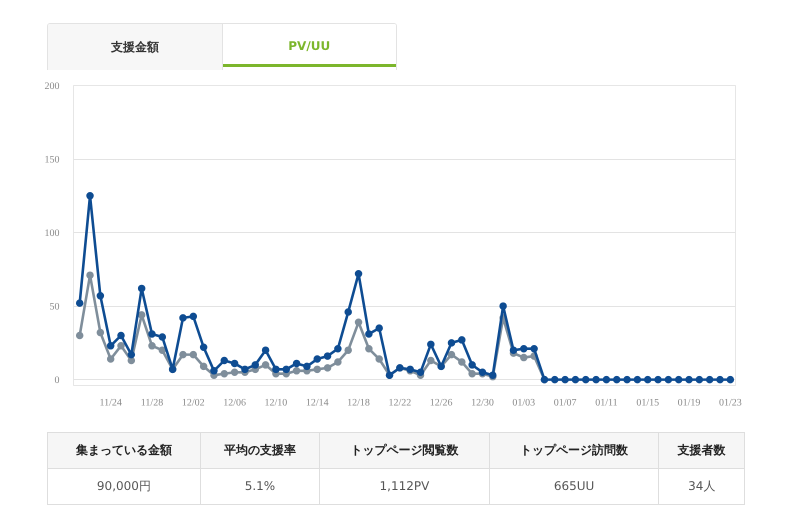 The image size is (789, 515). What do you see at coordinates (193, 403) in the screenshot?
I see `x-tick-label: 12/02` at bounding box center [193, 403].